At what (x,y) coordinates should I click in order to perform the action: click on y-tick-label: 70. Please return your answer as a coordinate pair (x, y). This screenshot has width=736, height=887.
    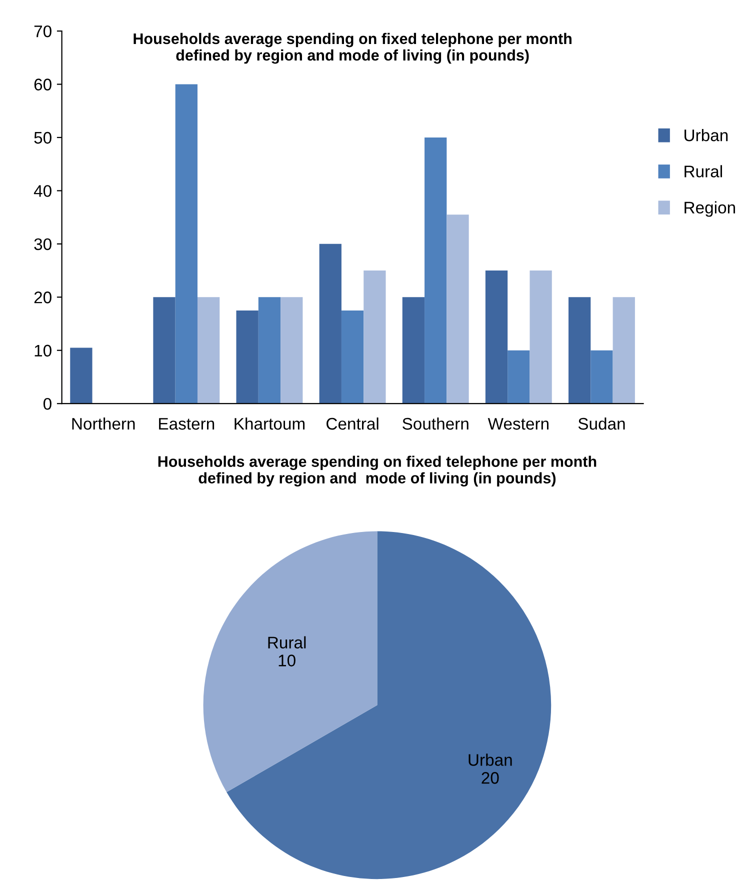
    Looking at the image, I should click on (43, 31).